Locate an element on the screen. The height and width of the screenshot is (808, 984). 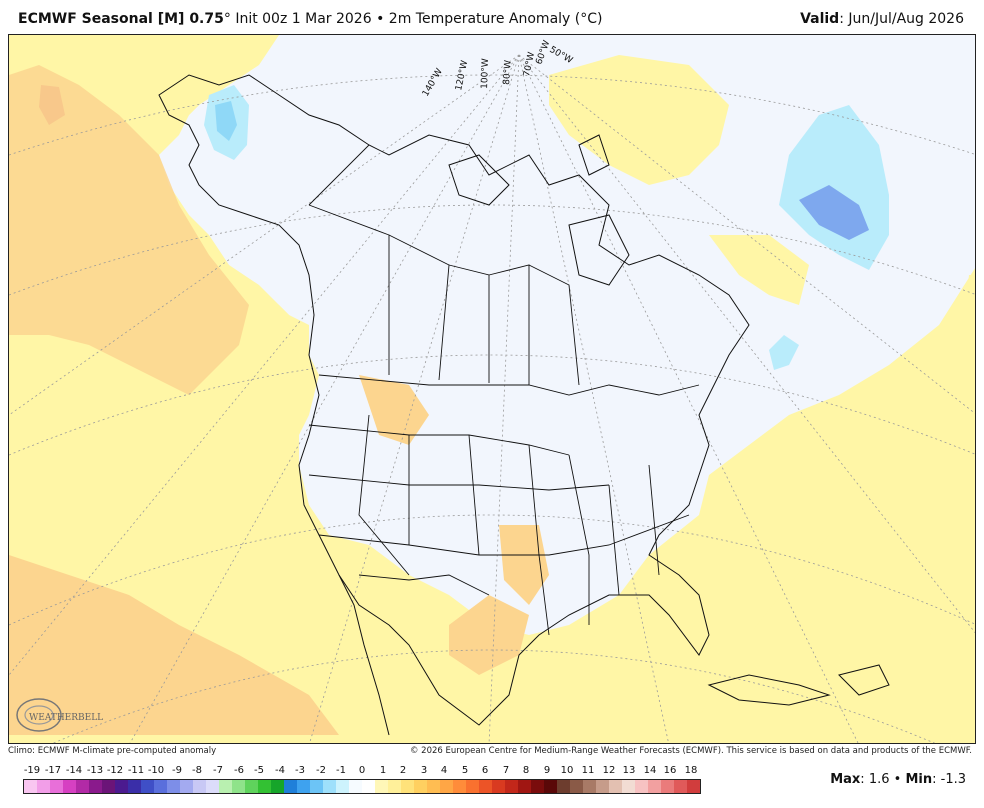
colorbar-tick-label: -12 is located at coordinates (115, 770).